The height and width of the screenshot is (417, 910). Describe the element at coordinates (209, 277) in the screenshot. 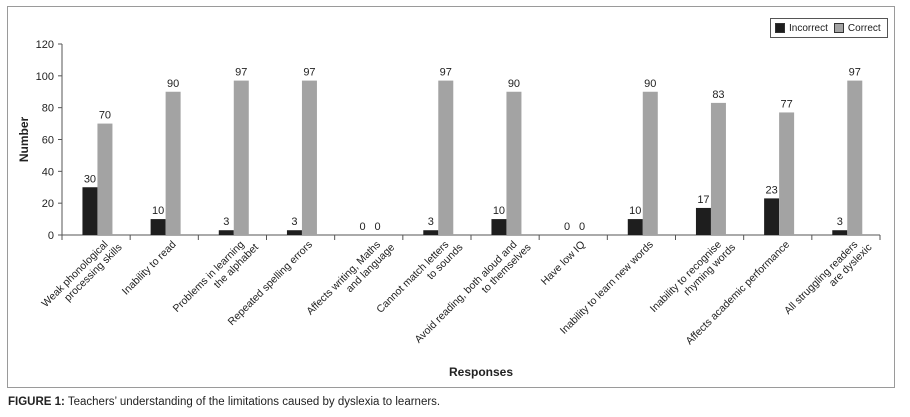

I see `x-category-label-line: Problems in learning` at that location.